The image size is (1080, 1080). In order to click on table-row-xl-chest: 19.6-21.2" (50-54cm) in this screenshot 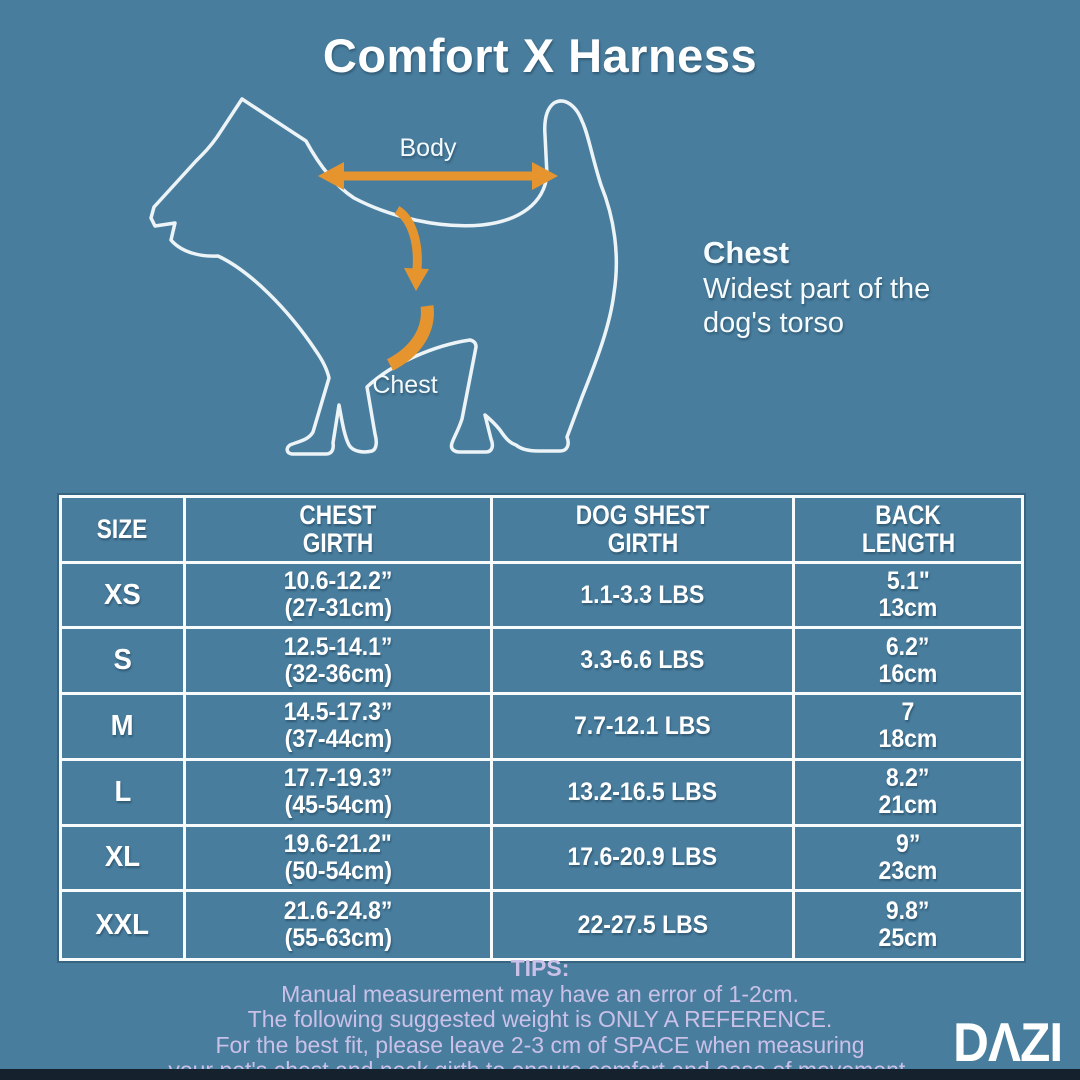, I will do `click(339, 859)`.